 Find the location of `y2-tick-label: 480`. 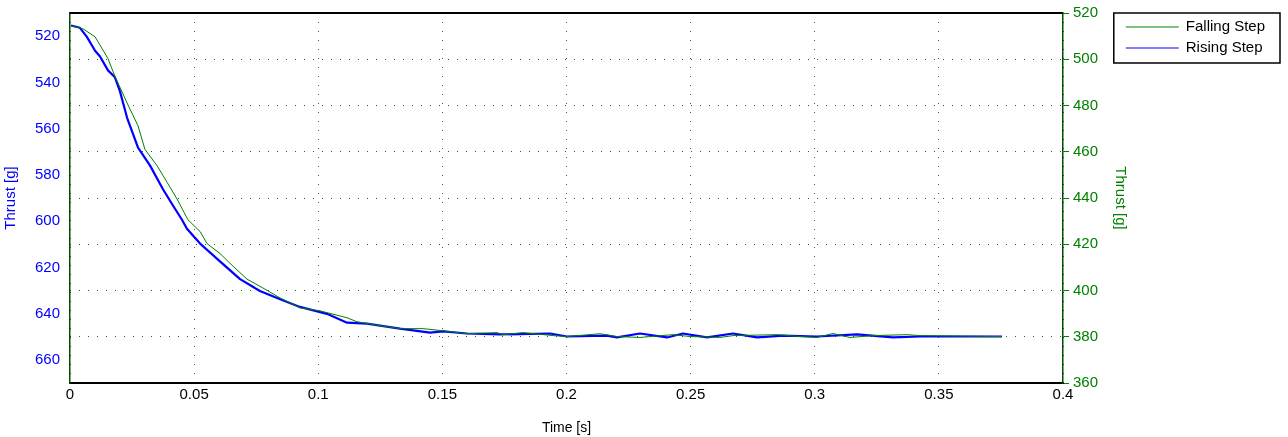

y2-tick-label: 480 is located at coordinates (1086, 104).